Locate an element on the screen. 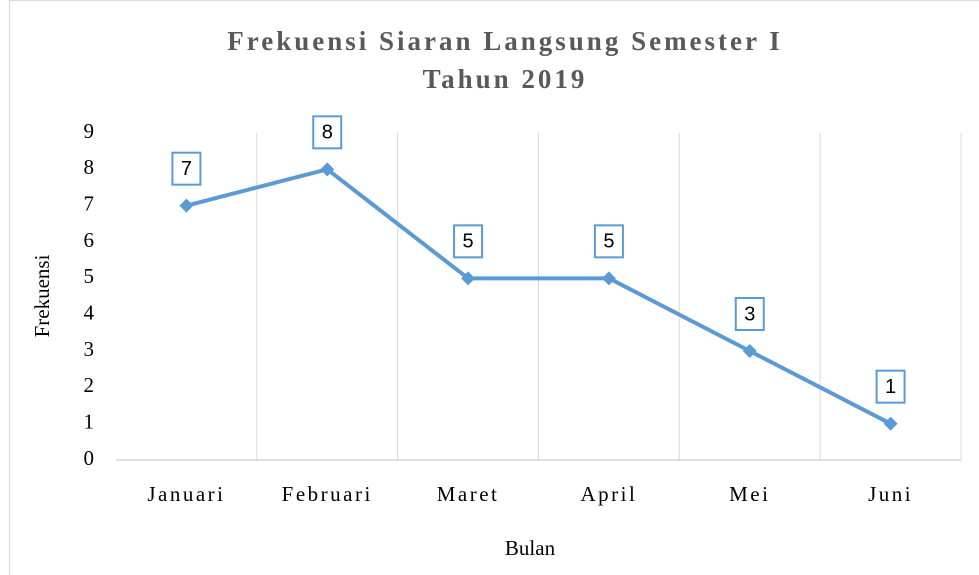 The width and height of the screenshot is (979, 575). x-axis-title: Bulan is located at coordinates (530, 548).